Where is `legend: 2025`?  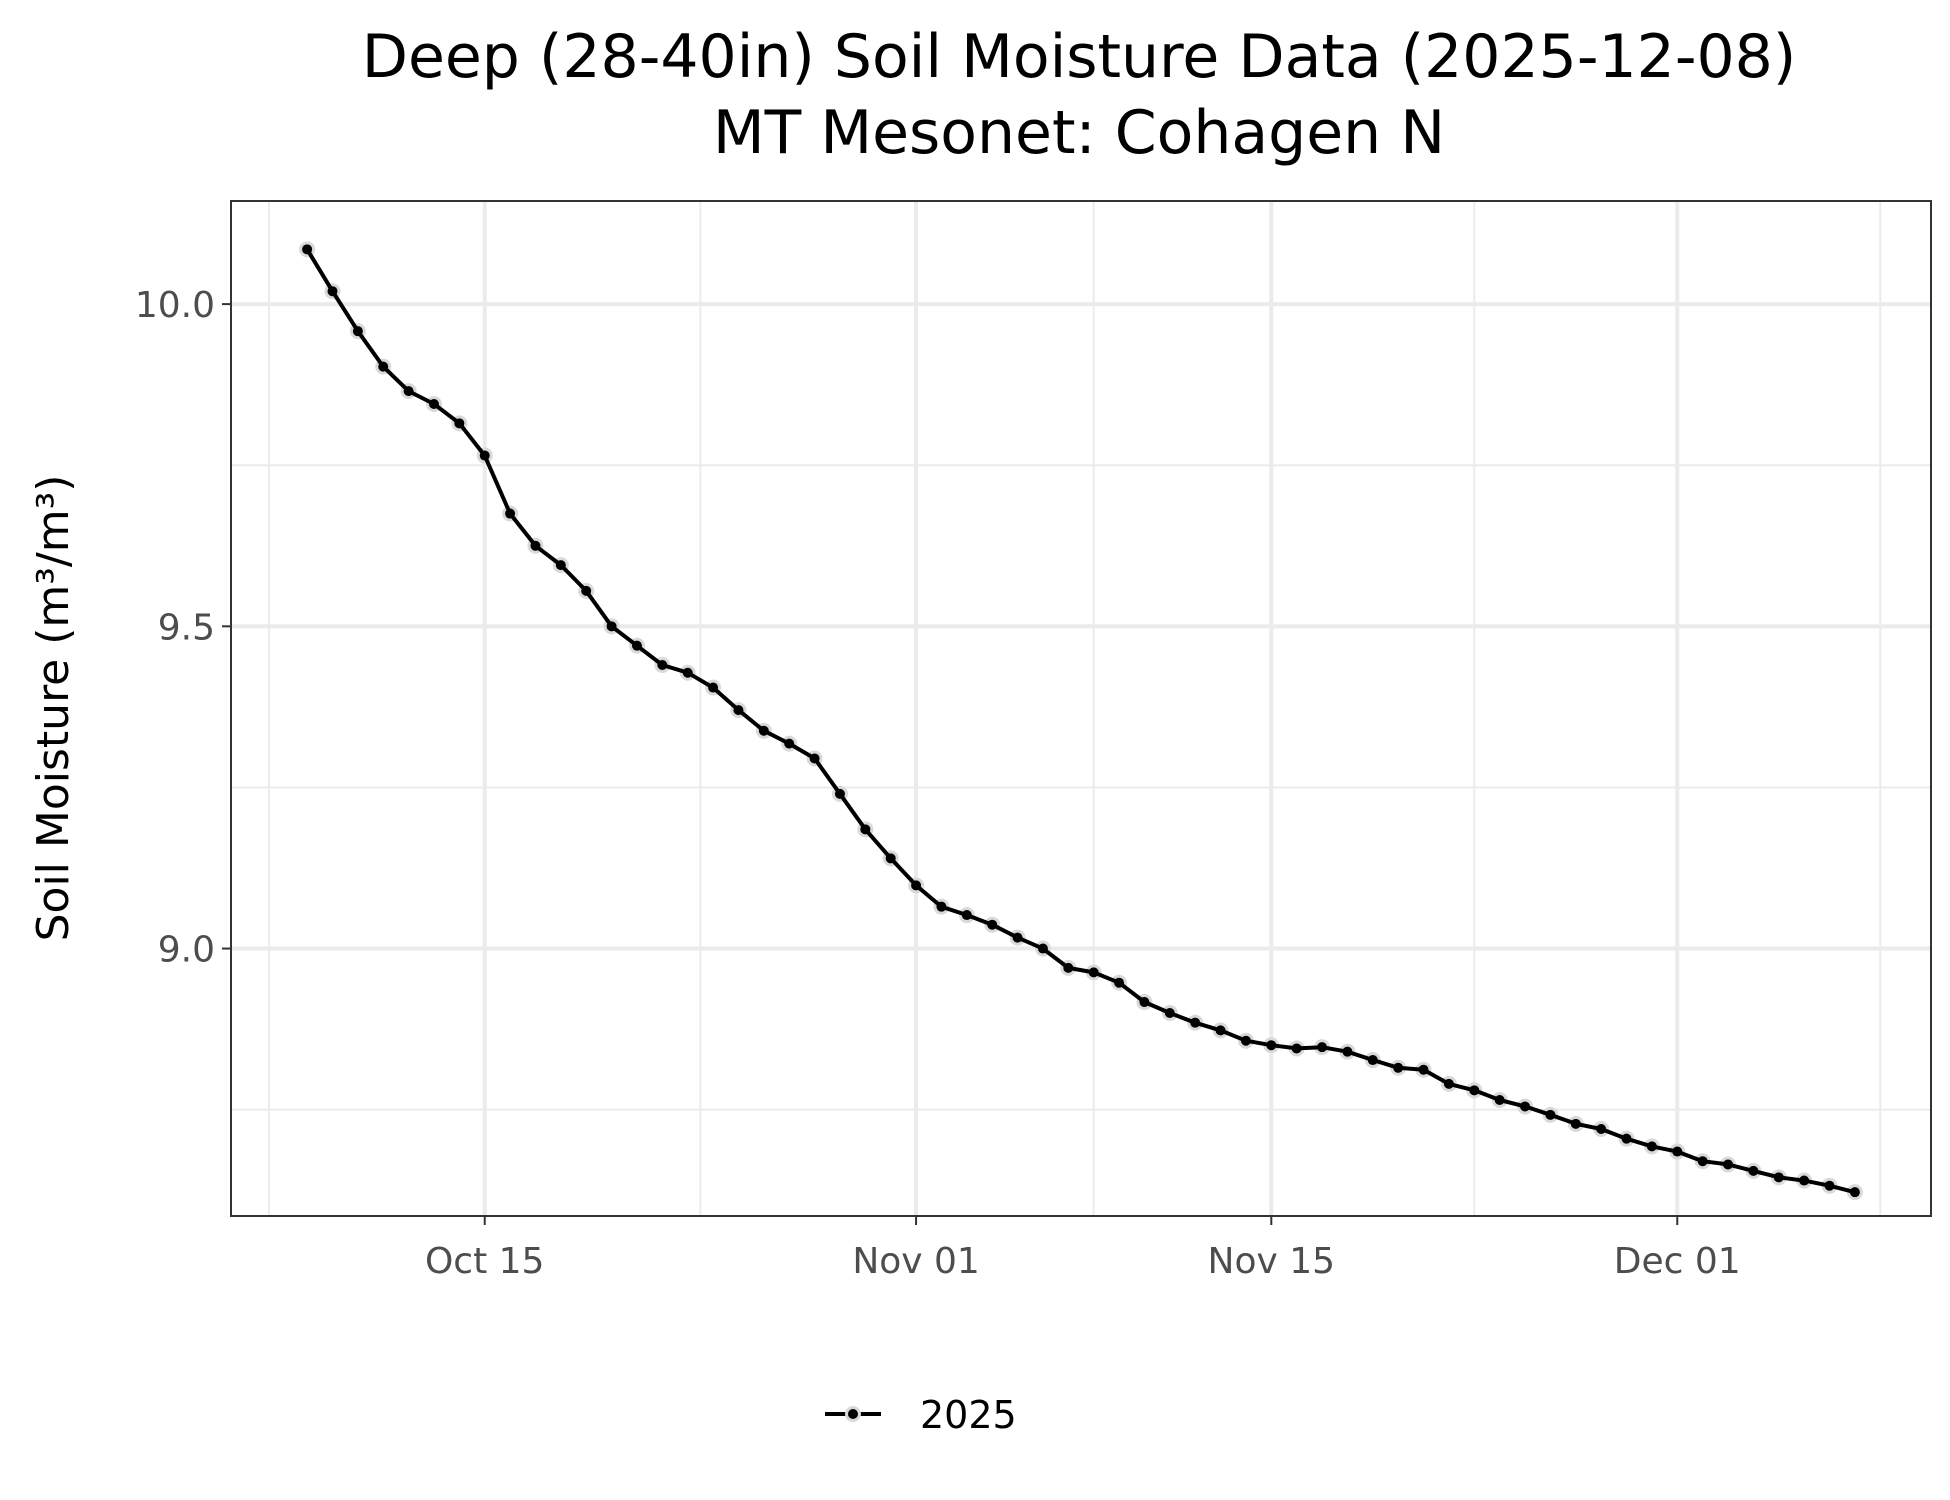
legend: 2025 is located at coordinates (921, 1415).